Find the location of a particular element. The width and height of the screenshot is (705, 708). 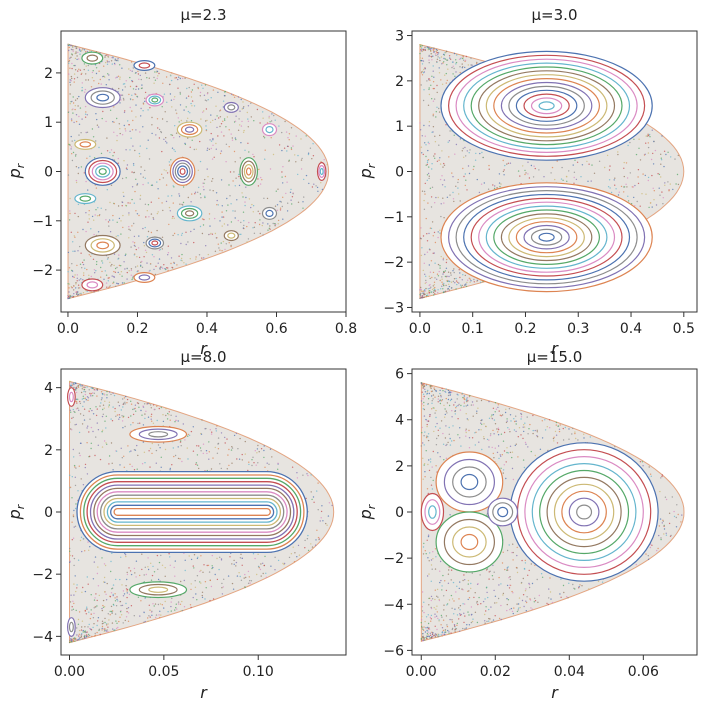

y-axis-label-subscript: r is located at coordinates (20, 506).